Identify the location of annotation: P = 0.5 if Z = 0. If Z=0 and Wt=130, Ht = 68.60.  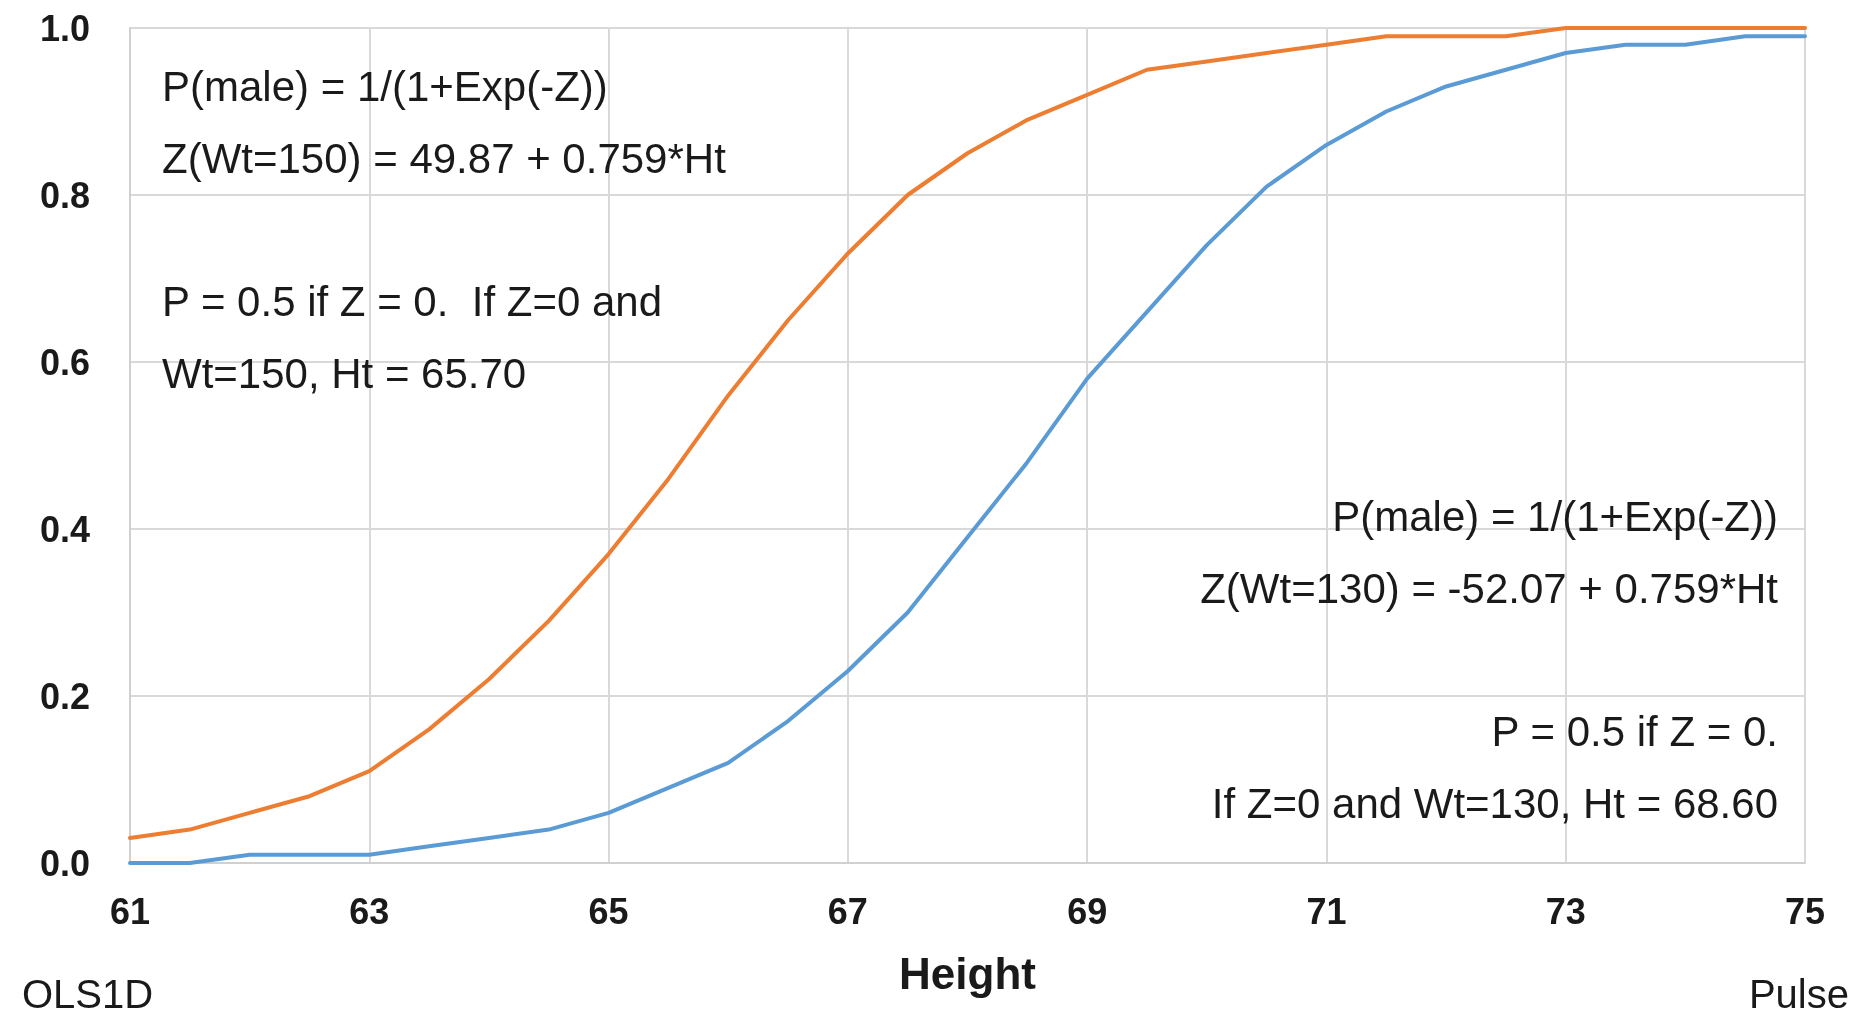
(1494, 767).